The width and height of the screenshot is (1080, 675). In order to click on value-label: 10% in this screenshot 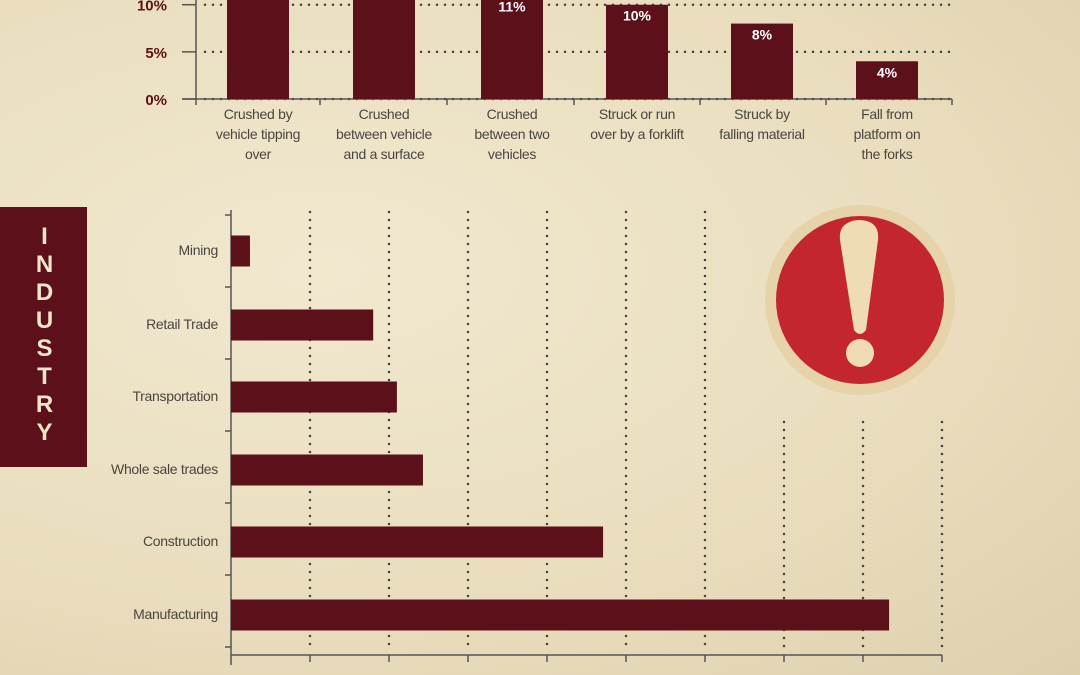, I will do `click(637, 16)`.